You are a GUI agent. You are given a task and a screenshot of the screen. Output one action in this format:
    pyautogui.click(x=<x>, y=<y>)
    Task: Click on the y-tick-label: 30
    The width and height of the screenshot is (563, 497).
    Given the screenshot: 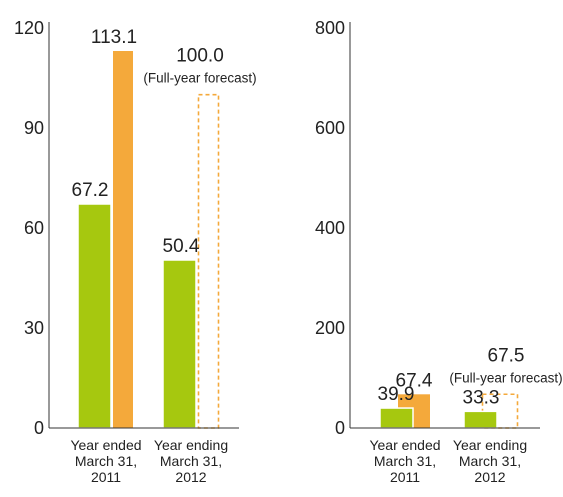 What is the action you would take?
    pyautogui.click(x=34, y=328)
    